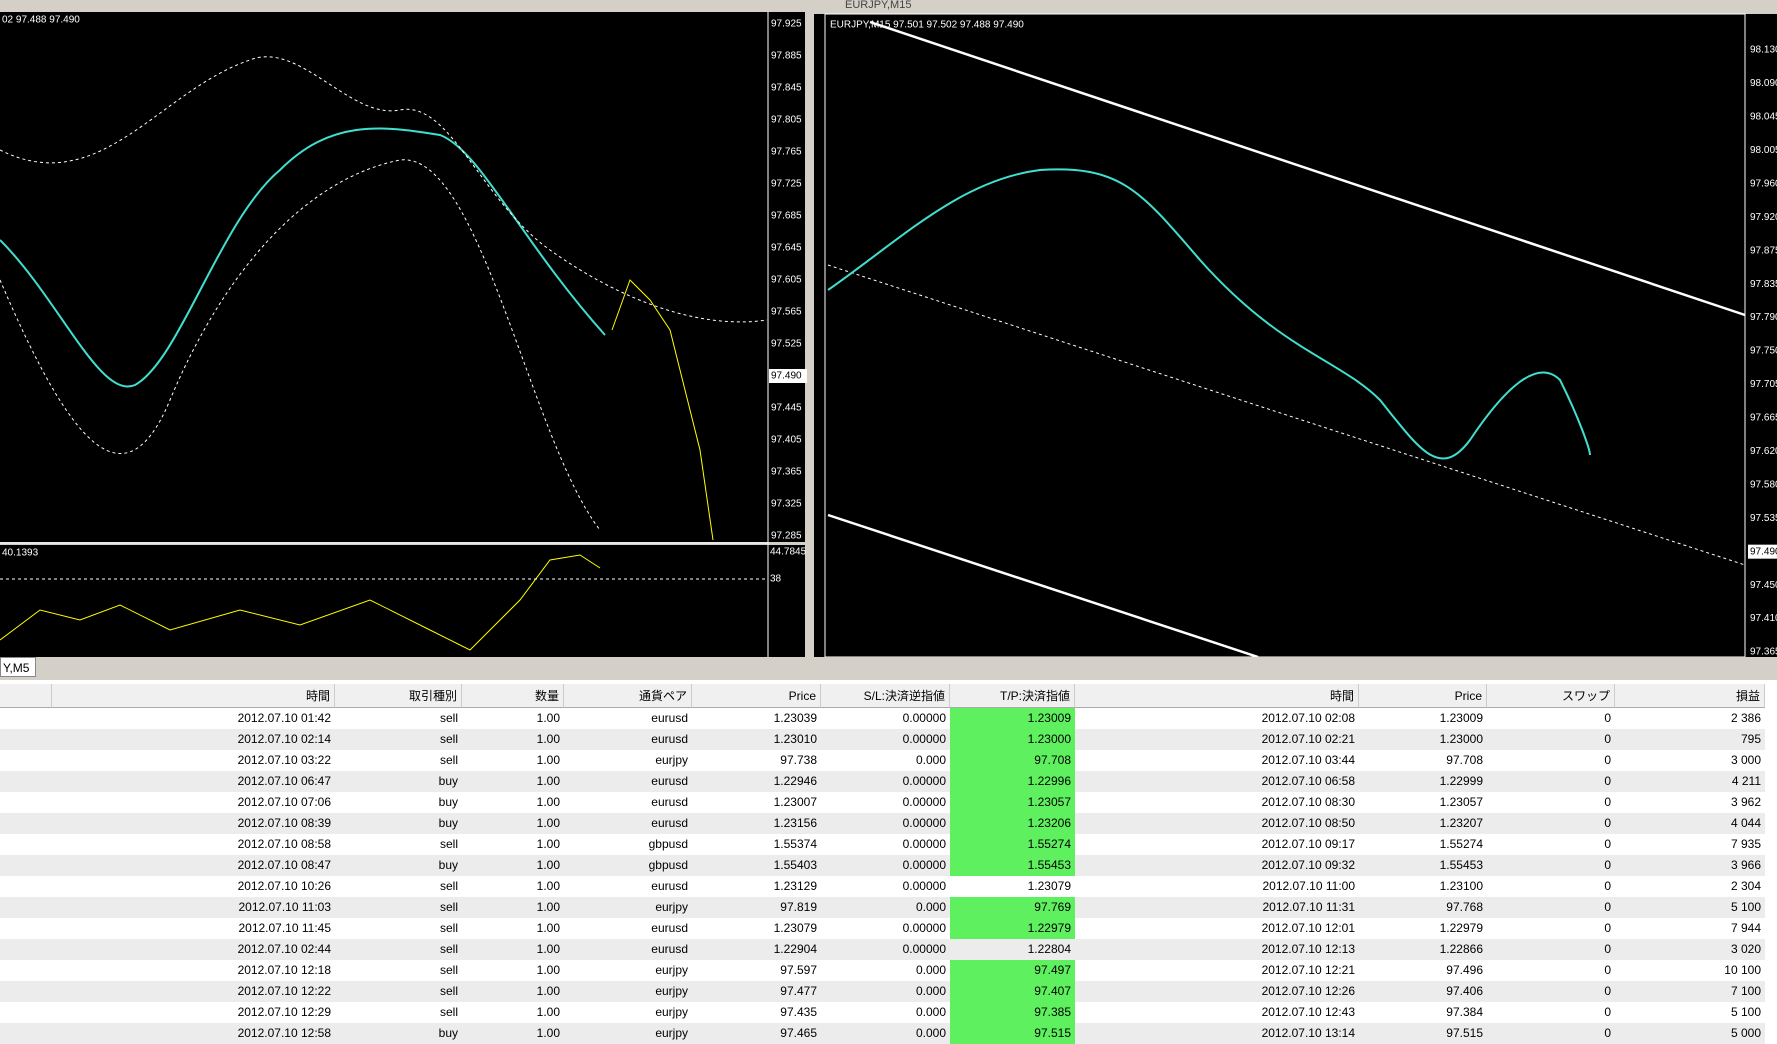  What do you see at coordinates (1012, 1012) in the screenshot?
I see `table-cell: 97.385` at bounding box center [1012, 1012].